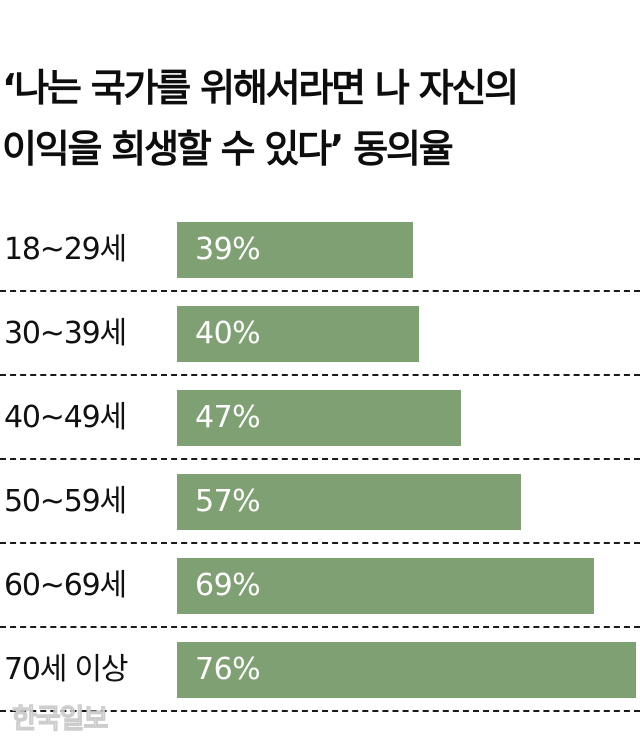  What do you see at coordinates (65, 501) in the screenshot?
I see `category-label: 50~59세` at bounding box center [65, 501].